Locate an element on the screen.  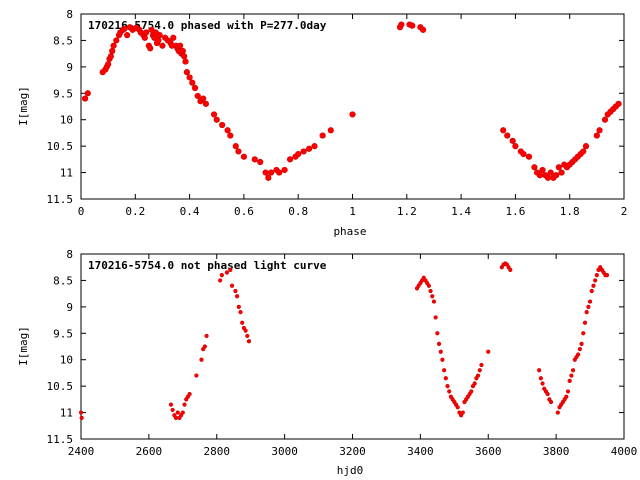
unphased-y-tick-label: 10.5 is located at coordinates (60, 386).